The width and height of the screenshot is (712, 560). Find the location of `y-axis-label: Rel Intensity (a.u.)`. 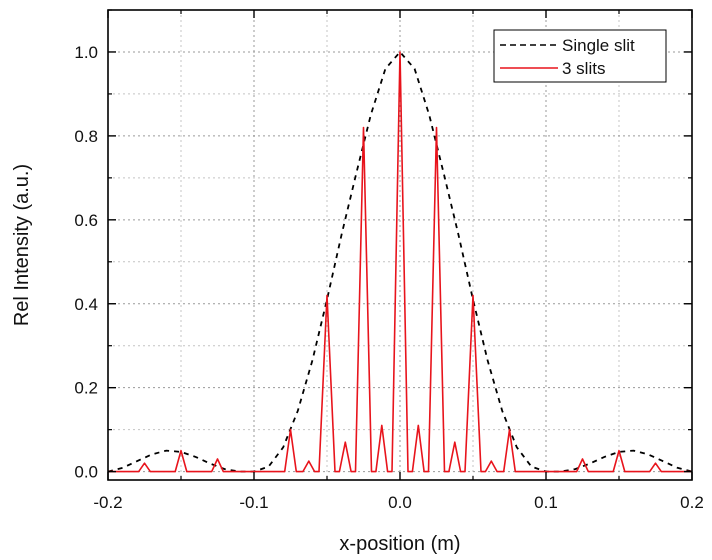

y-axis-label: Rel Intensity (a.u.) is located at coordinates (22, 245).